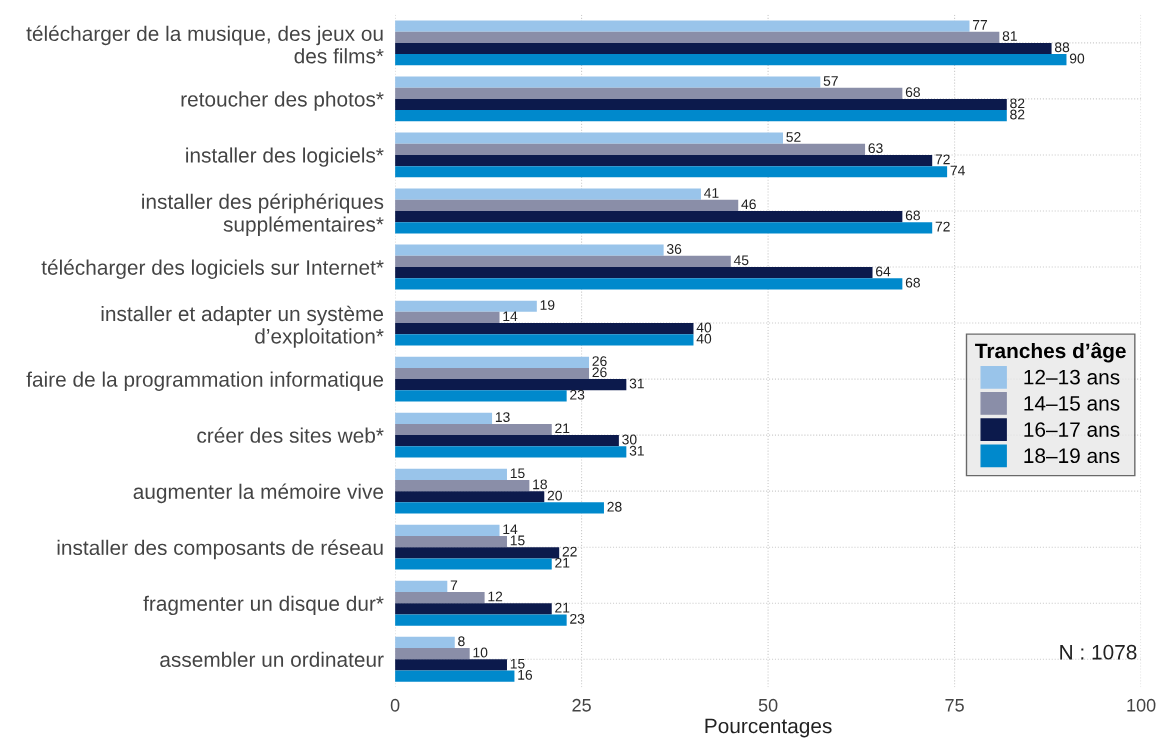 Image resolution: width=1162 pixels, height=743 pixels. What do you see at coordinates (954, 705) in the screenshot?
I see `x-tick-label: 75` at bounding box center [954, 705].